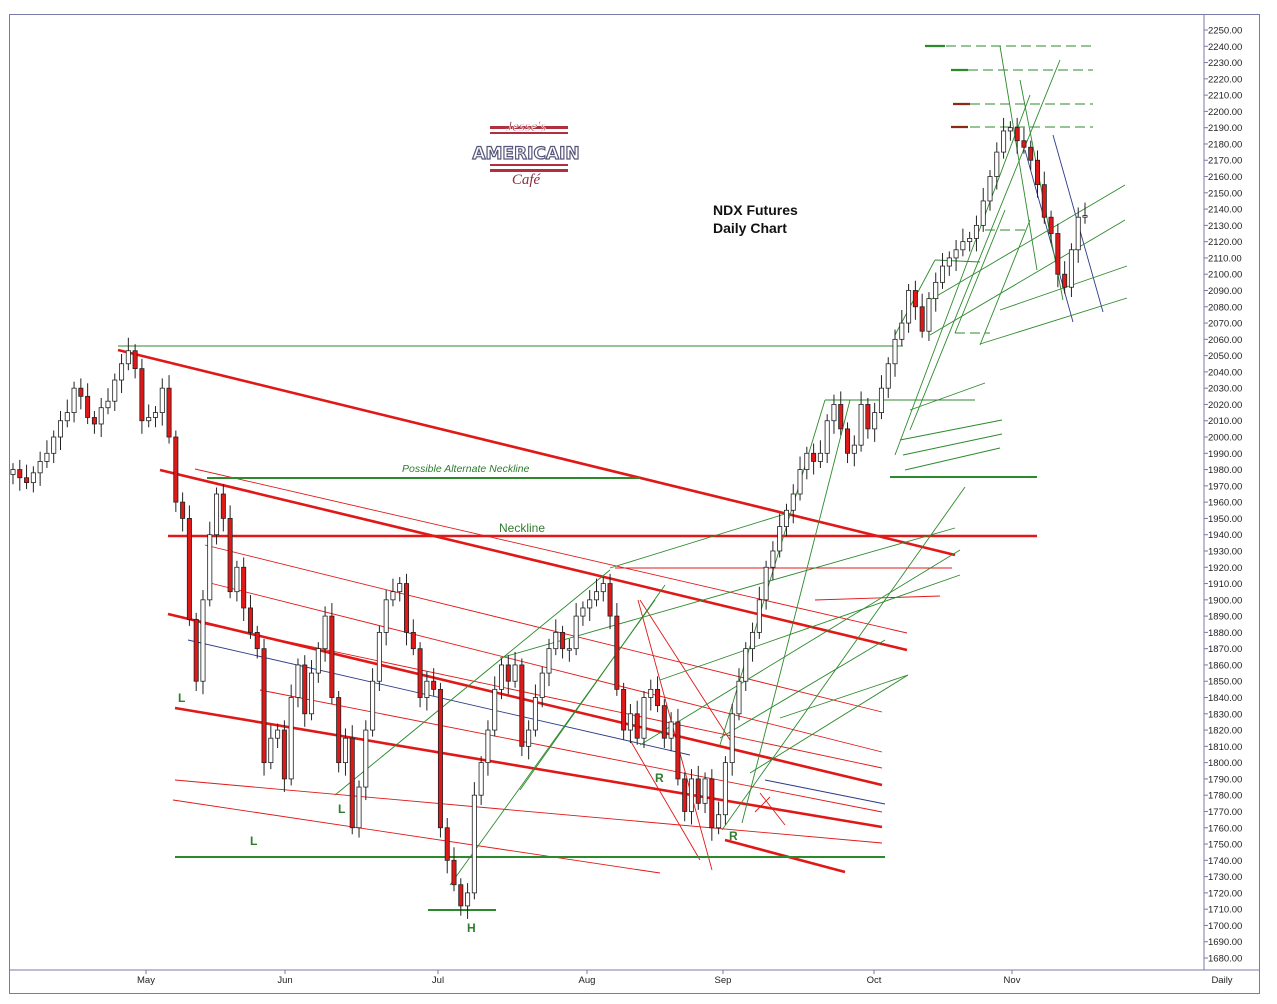  Describe the element at coordinates (1221, 980) in the screenshot. I see `period-label: Daily` at that location.